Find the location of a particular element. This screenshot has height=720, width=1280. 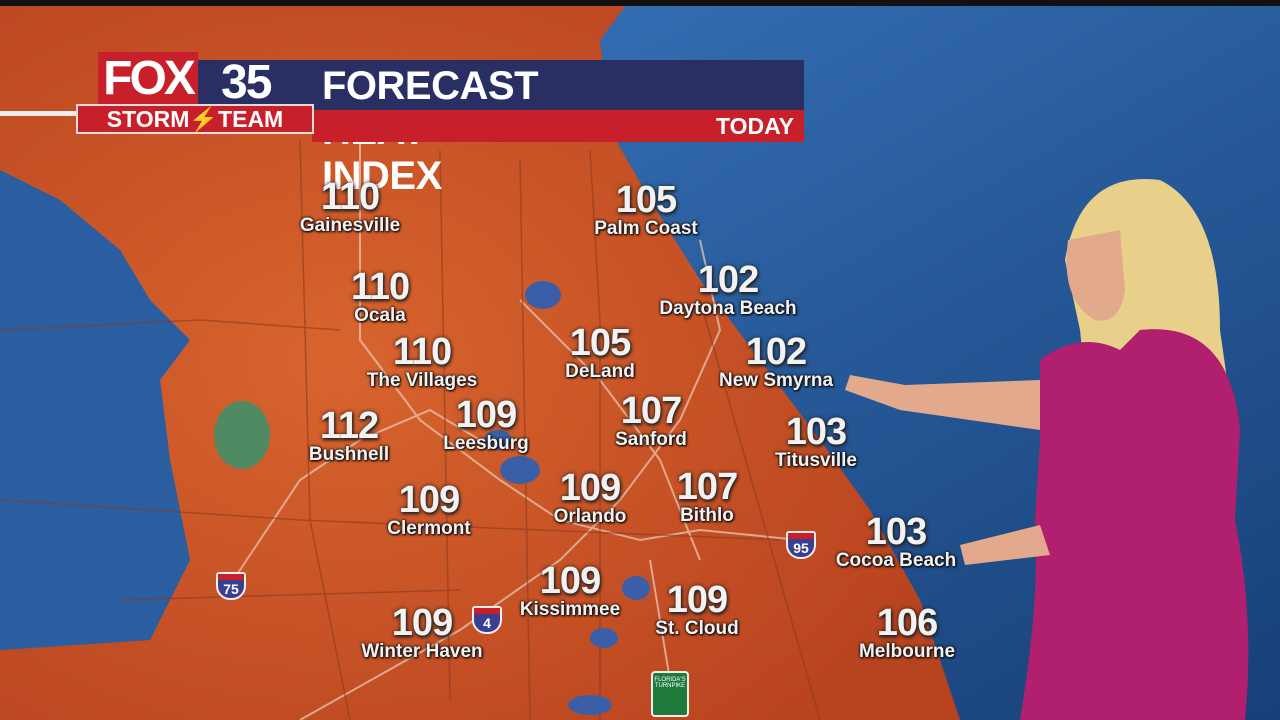

city-daytona-beach: 102 Daytona Beach is located at coordinates (727, 290).